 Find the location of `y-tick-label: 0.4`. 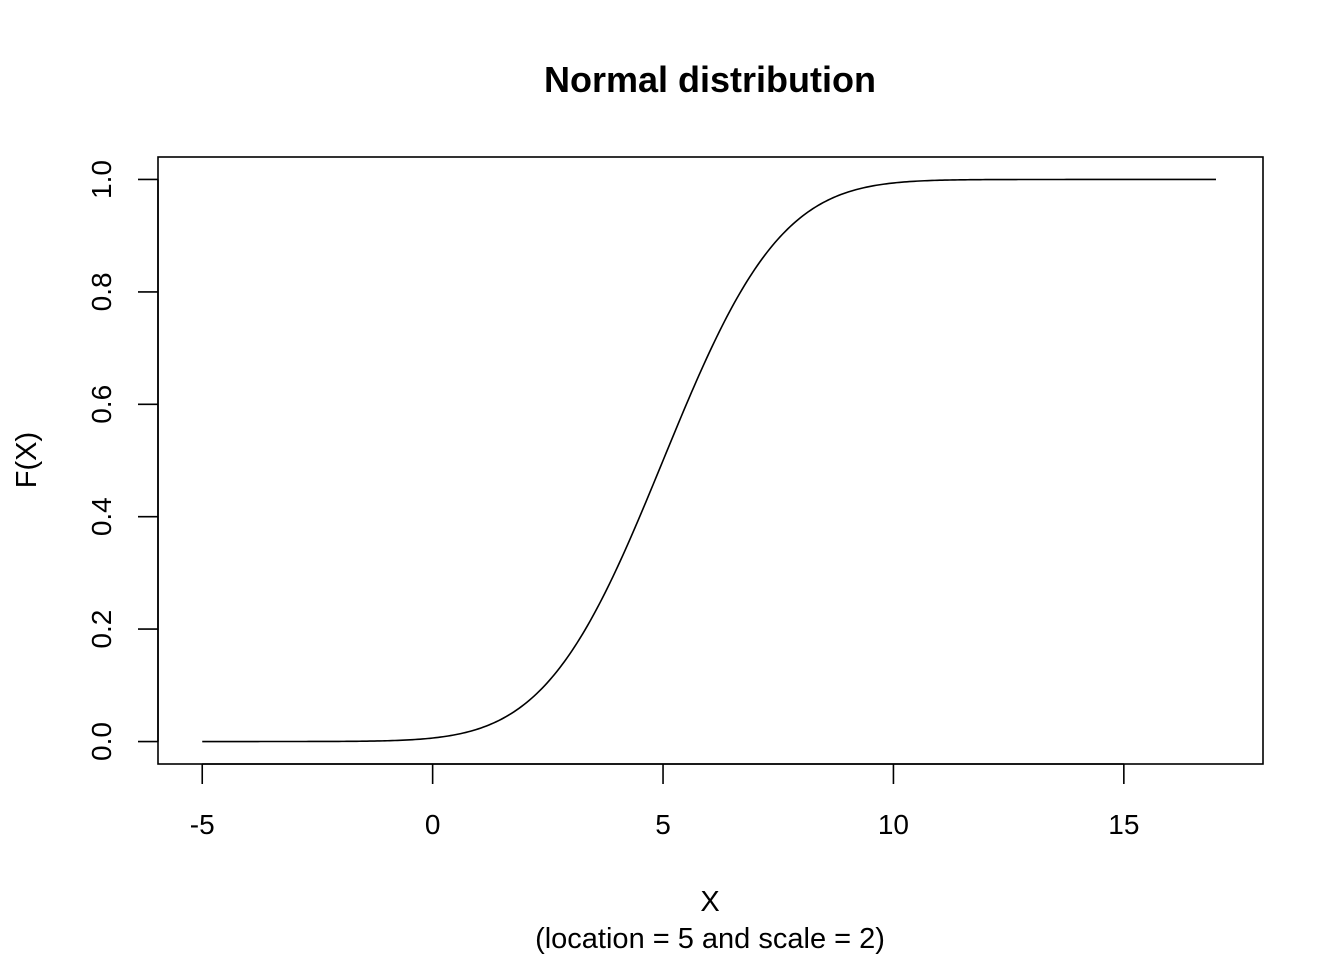

y-tick-label: 0.4 is located at coordinates (101, 516).